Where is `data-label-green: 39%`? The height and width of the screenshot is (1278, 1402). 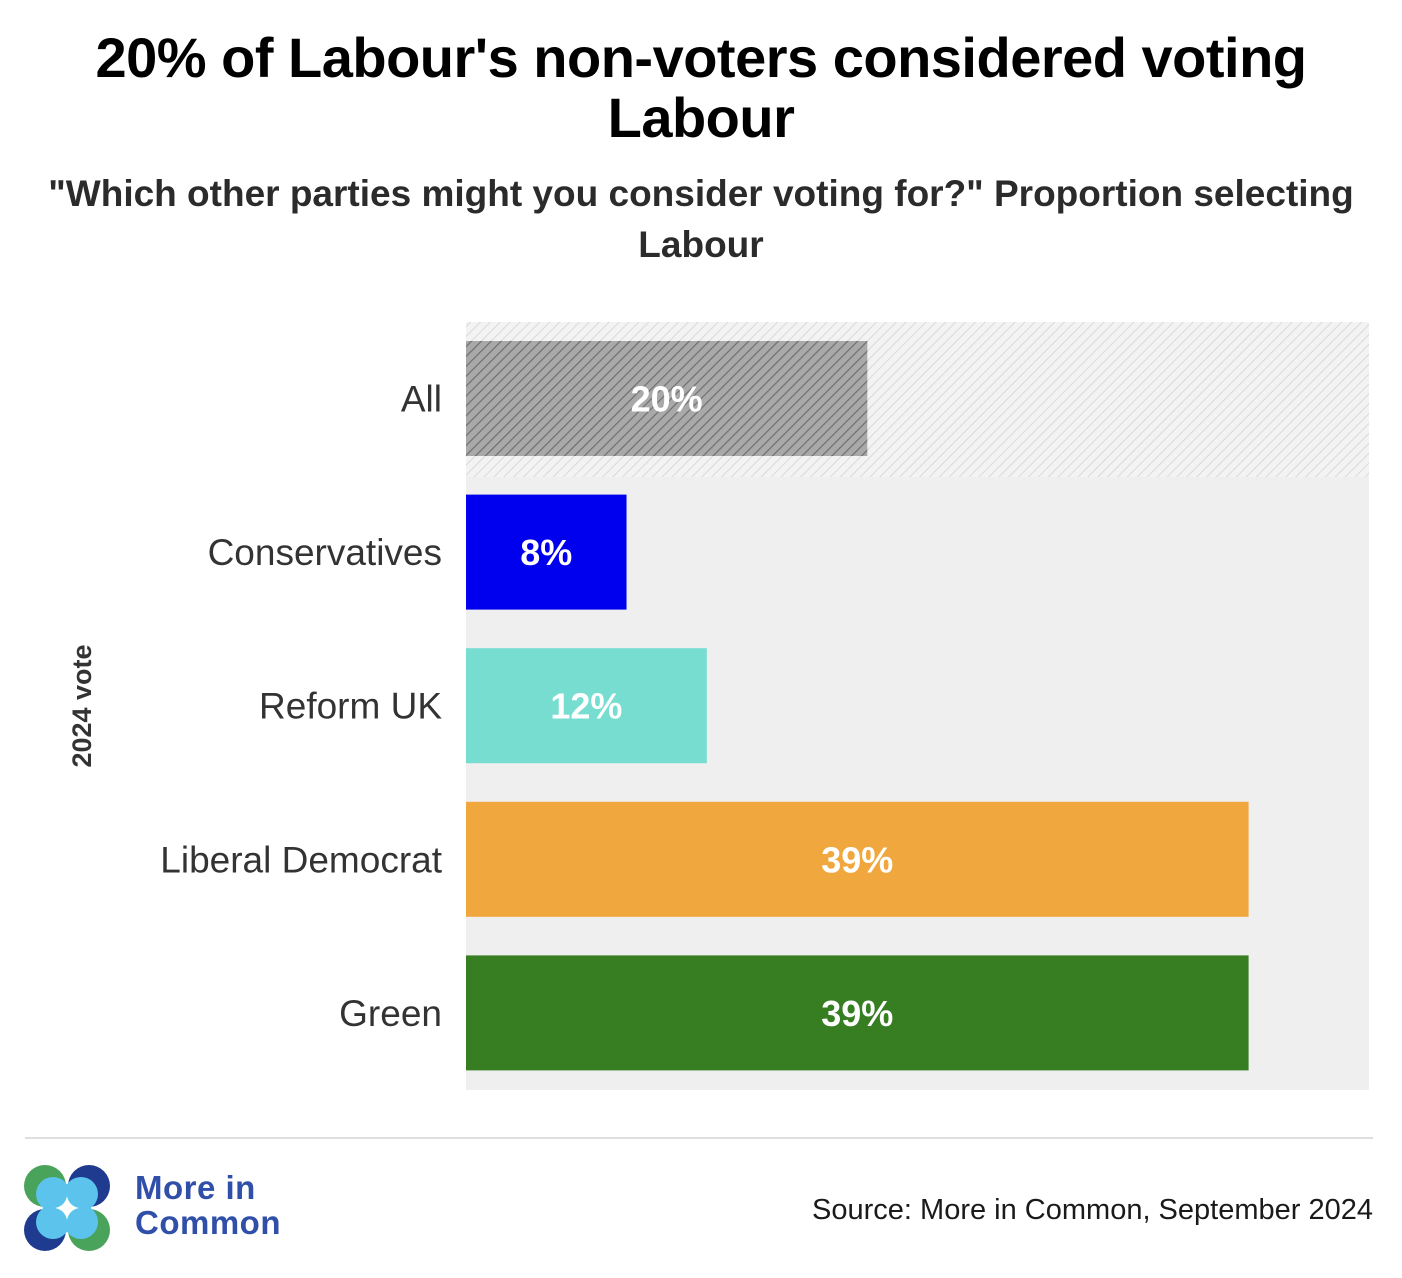 data-label-green: 39% is located at coordinates (857, 1013).